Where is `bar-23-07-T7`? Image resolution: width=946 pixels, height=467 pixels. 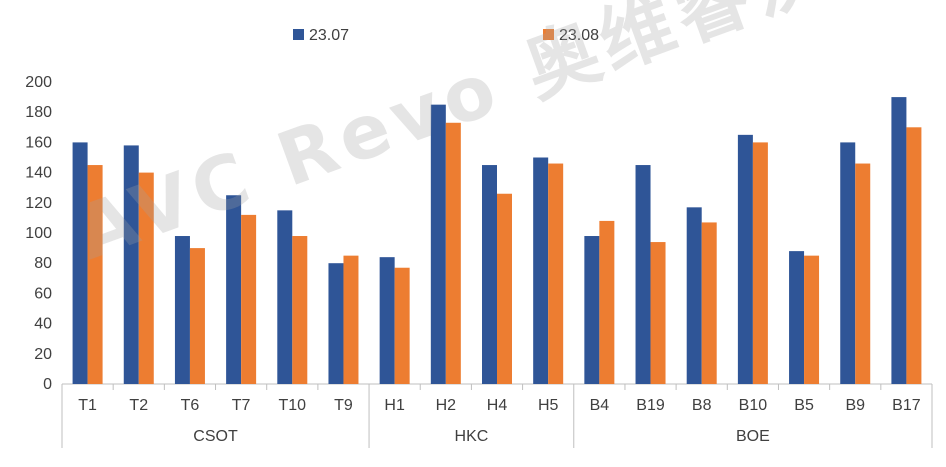
bar-23-07-T7 is located at coordinates (234, 289).